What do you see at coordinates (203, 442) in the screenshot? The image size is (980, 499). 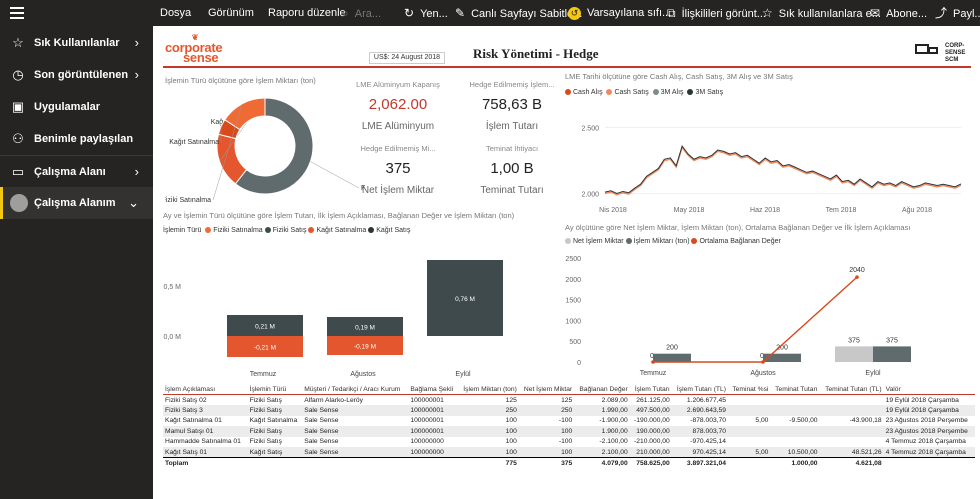 I see `table-cell: Hammadde Satınalma 01` at bounding box center [203, 442].